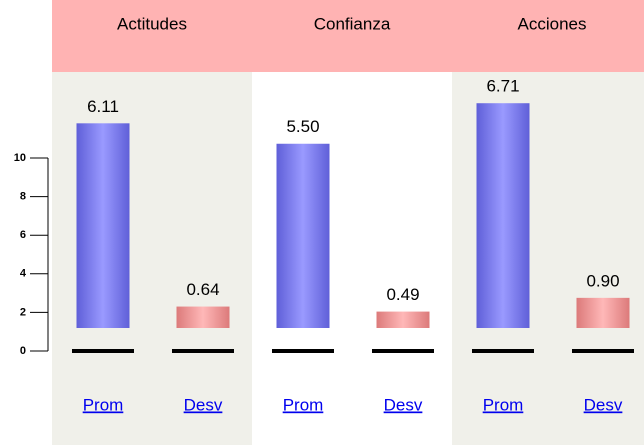 The image size is (644, 445). What do you see at coordinates (502, 86) in the screenshot?
I see `value-label: 6.71` at bounding box center [502, 86].